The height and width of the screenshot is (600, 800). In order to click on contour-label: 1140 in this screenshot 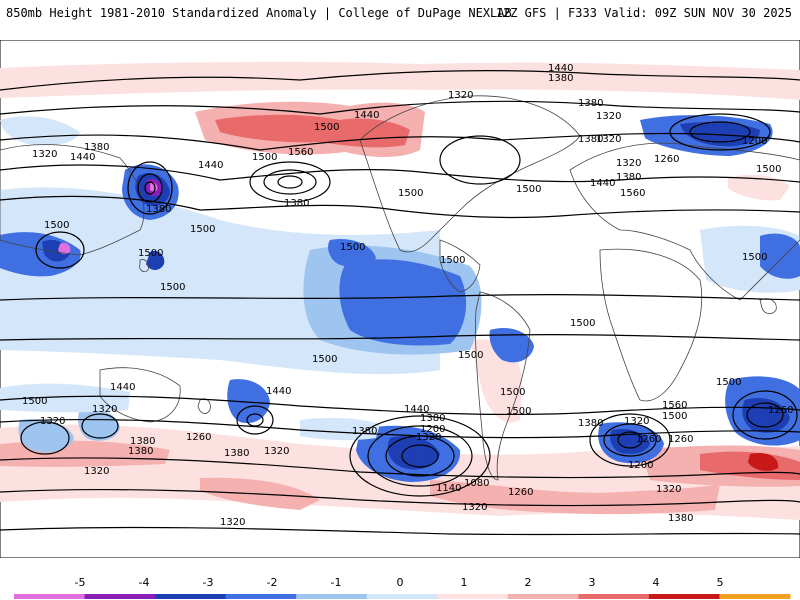, I will do `click(448, 488)`.